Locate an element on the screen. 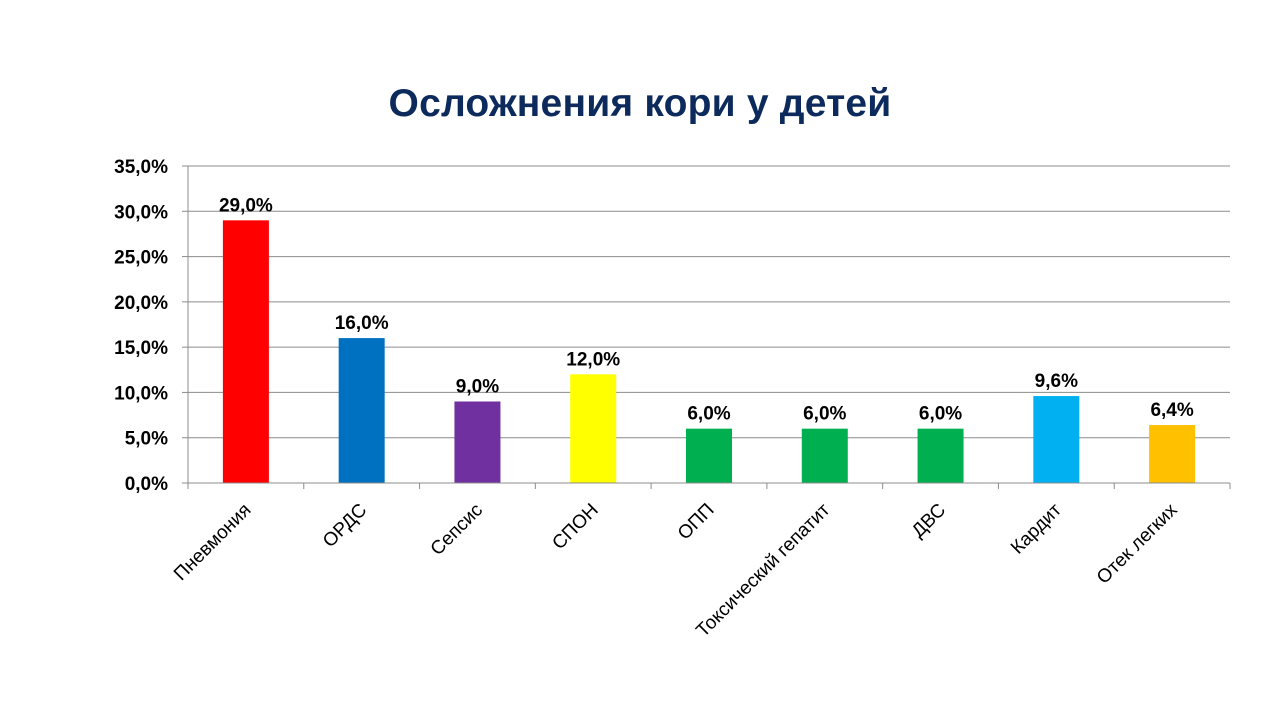 The width and height of the screenshot is (1280, 720). chart-title: Осложнения кори у детей is located at coordinates (640, 103).